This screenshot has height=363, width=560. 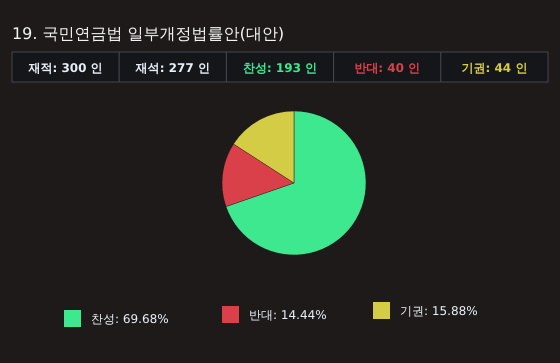 What do you see at coordinates (387, 68) in the screenshot?
I see `text: 반대: 40 인` at bounding box center [387, 68].